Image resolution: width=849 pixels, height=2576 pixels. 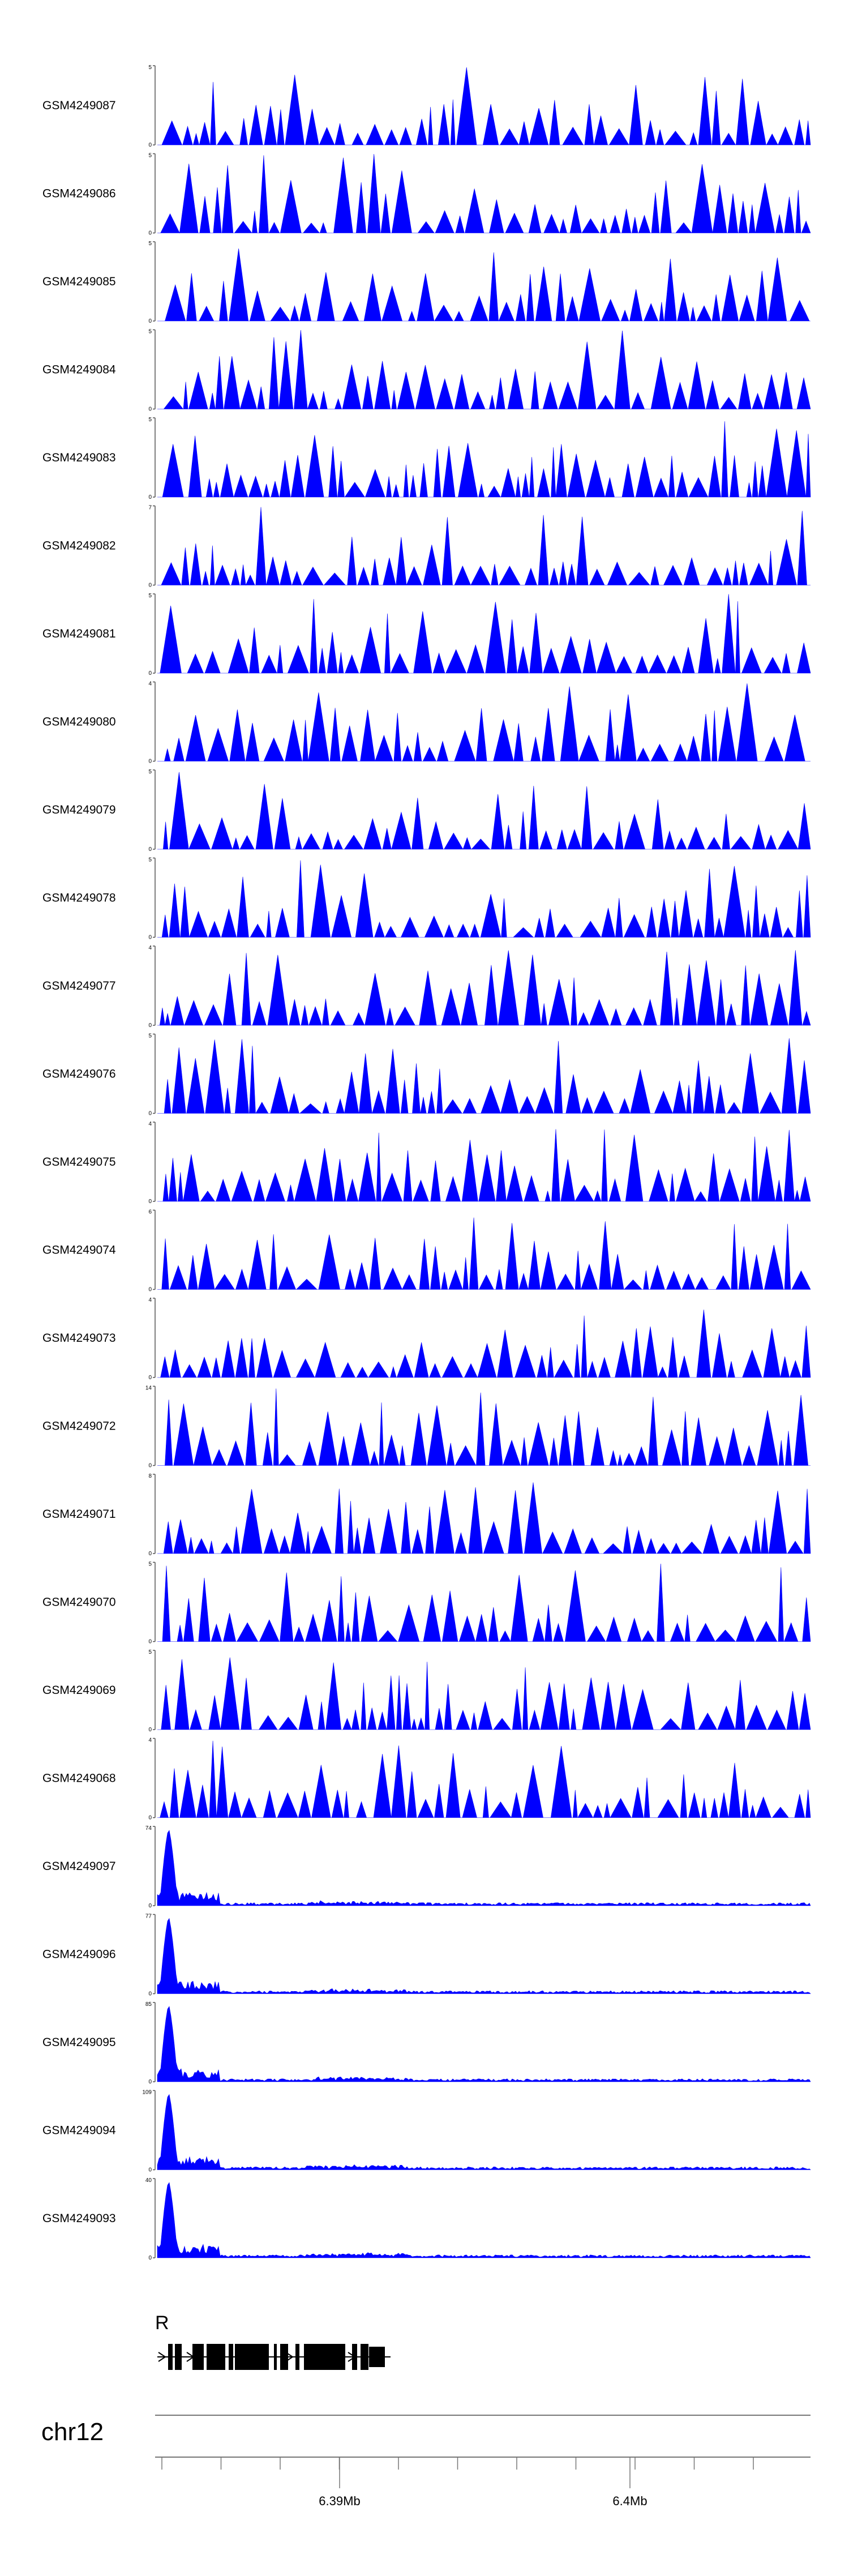 What do you see at coordinates (79, 985) in the screenshot?
I see `track-name-label: GSM4249077` at bounding box center [79, 985].